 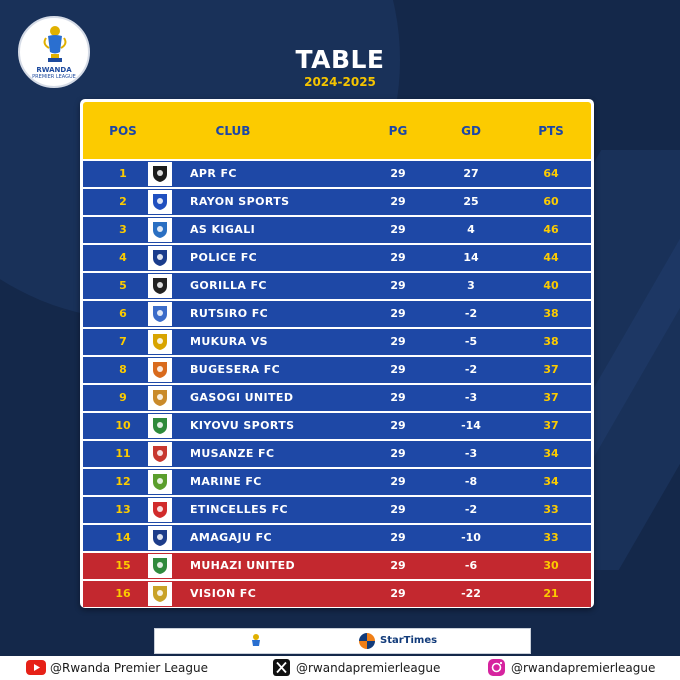 I want to click on table-row: 9 GASOGI UNITED 29 -3 37, so click(x=337, y=398).